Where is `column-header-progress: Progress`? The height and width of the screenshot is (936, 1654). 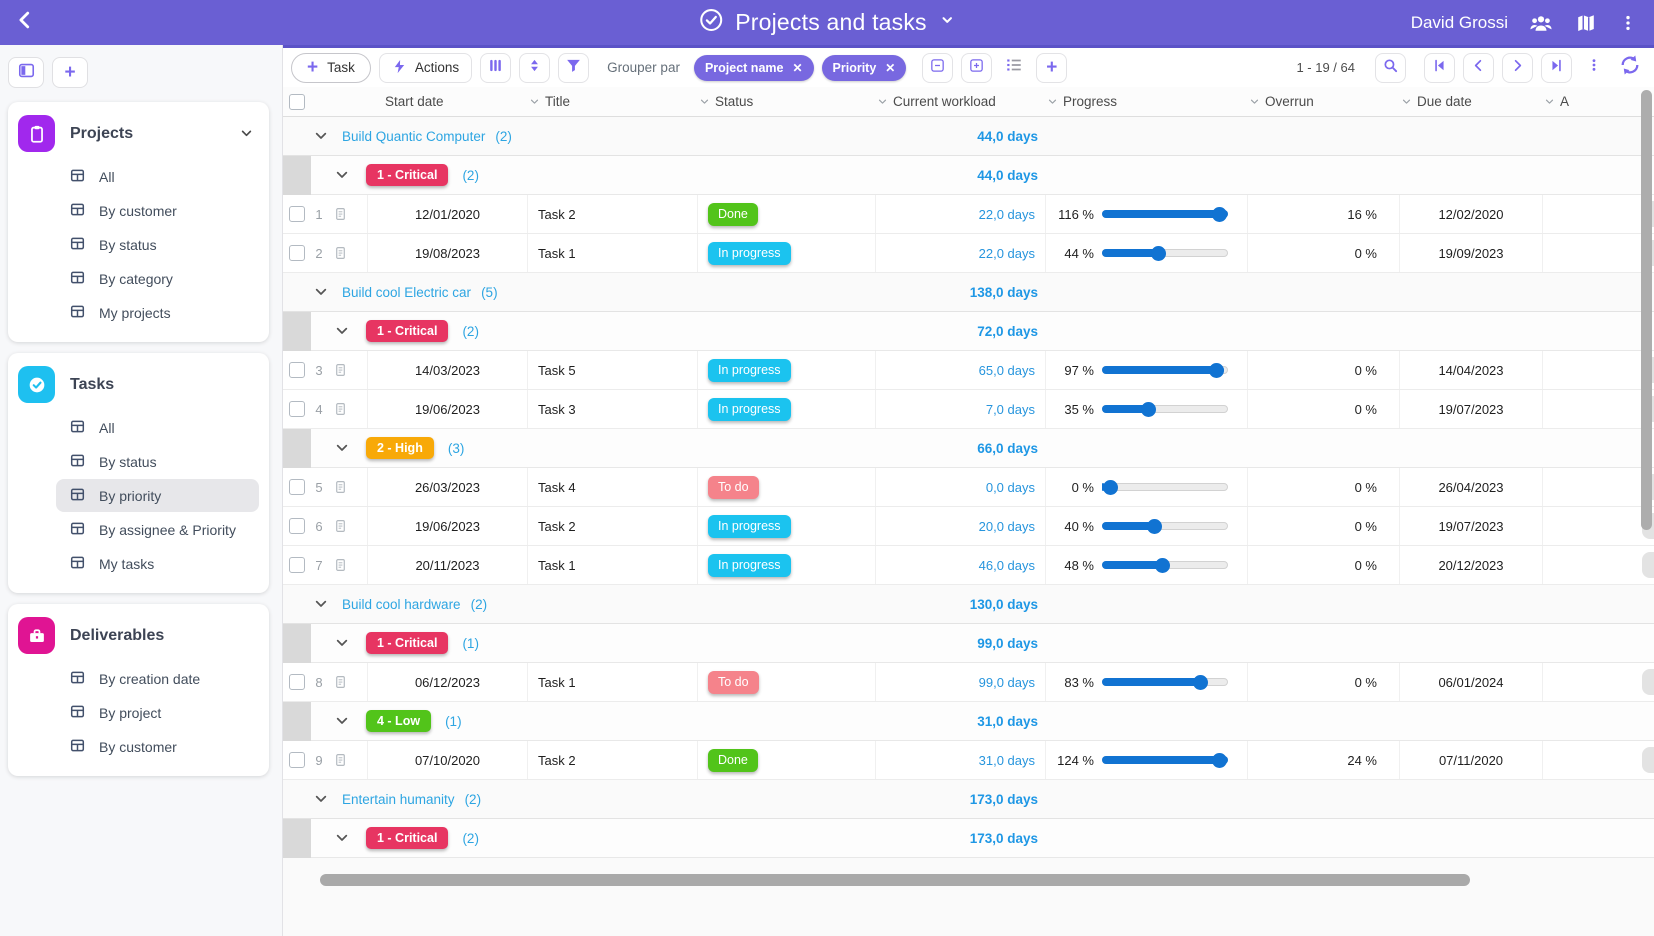 column-header-progress: Progress is located at coordinates (1147, 101).